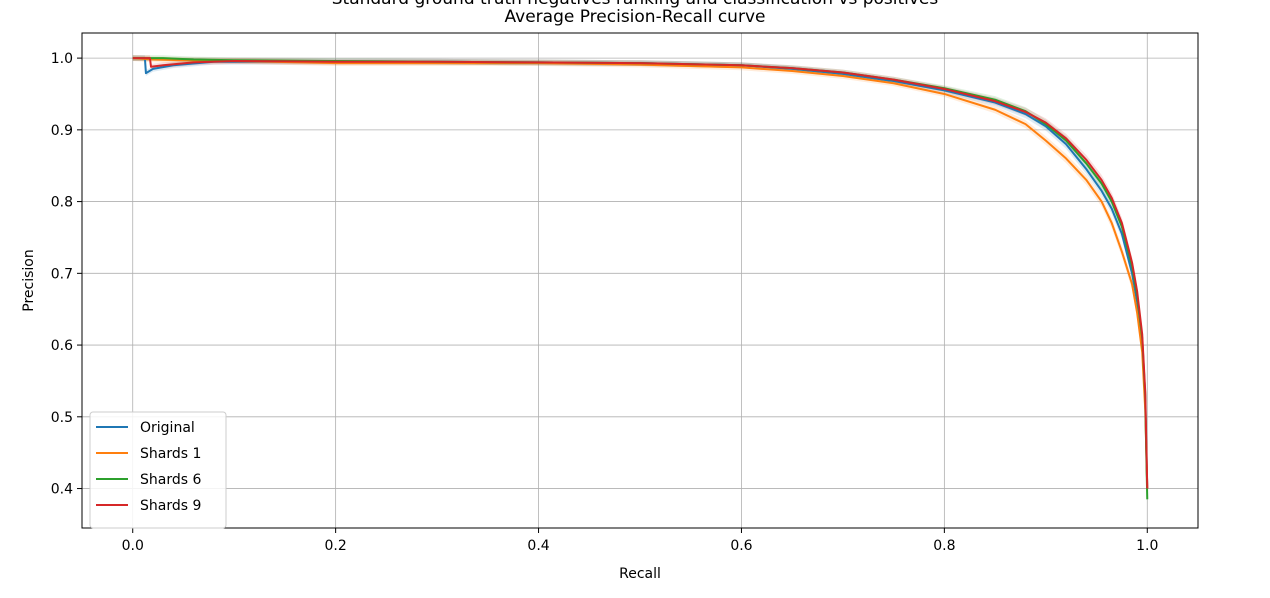 The height and width of the screenshot is (598, 1270). I want to click on chart-subtitle: Average Precision-Recall curve, so click(635, 17).